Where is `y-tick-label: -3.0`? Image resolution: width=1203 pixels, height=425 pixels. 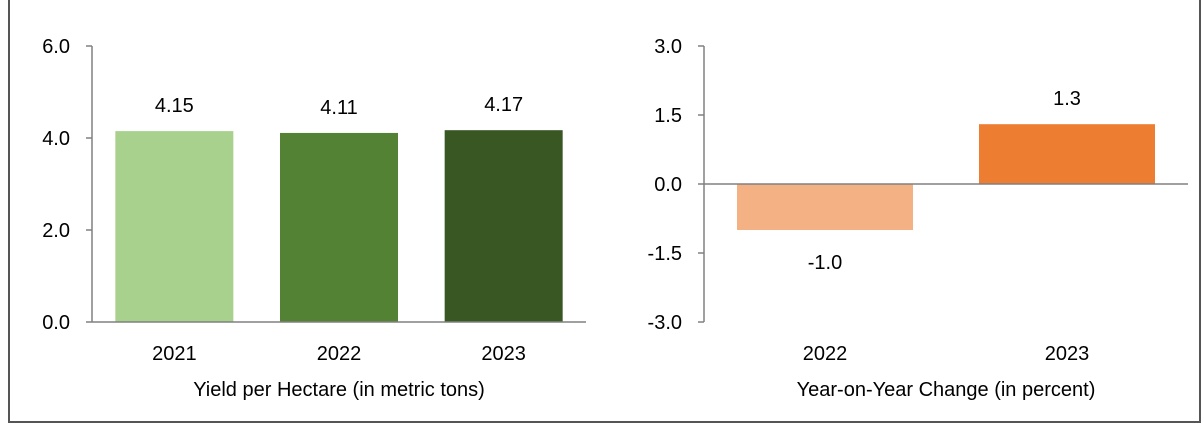 y-tick-label: -3.0 is located at coordinates (665, 323).